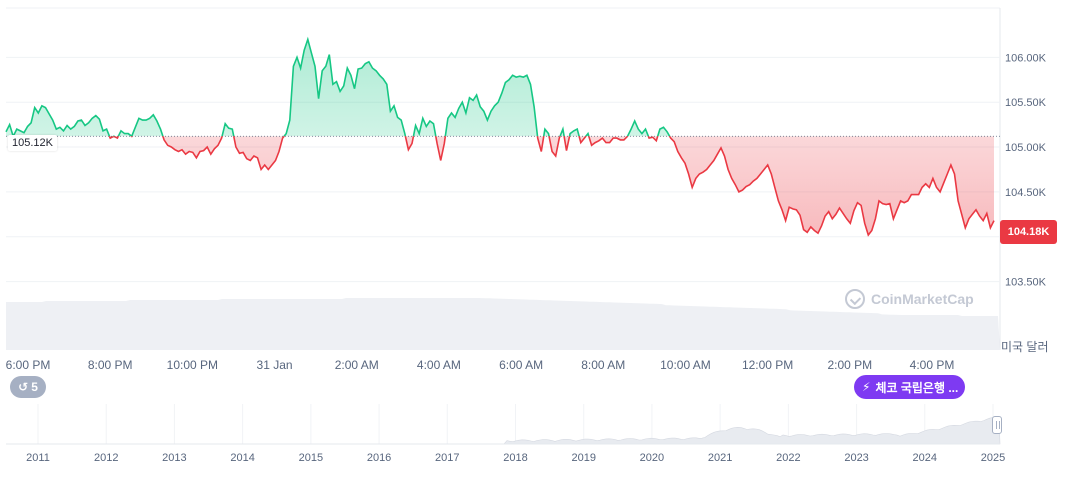 The width and height of the screenshot is (1076, 480). Describe the element at coordinates (242, 458) in the screenshot. I see `navigator-year-label: 2014` at that location.